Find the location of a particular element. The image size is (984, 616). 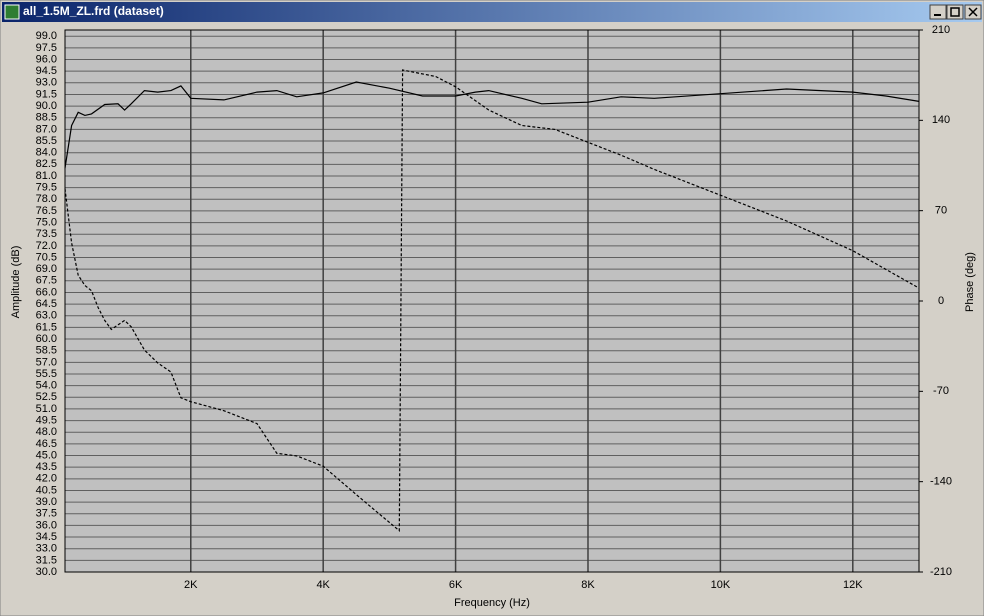

y-tick-label: 93.0 is located at coordinates (46, 83).